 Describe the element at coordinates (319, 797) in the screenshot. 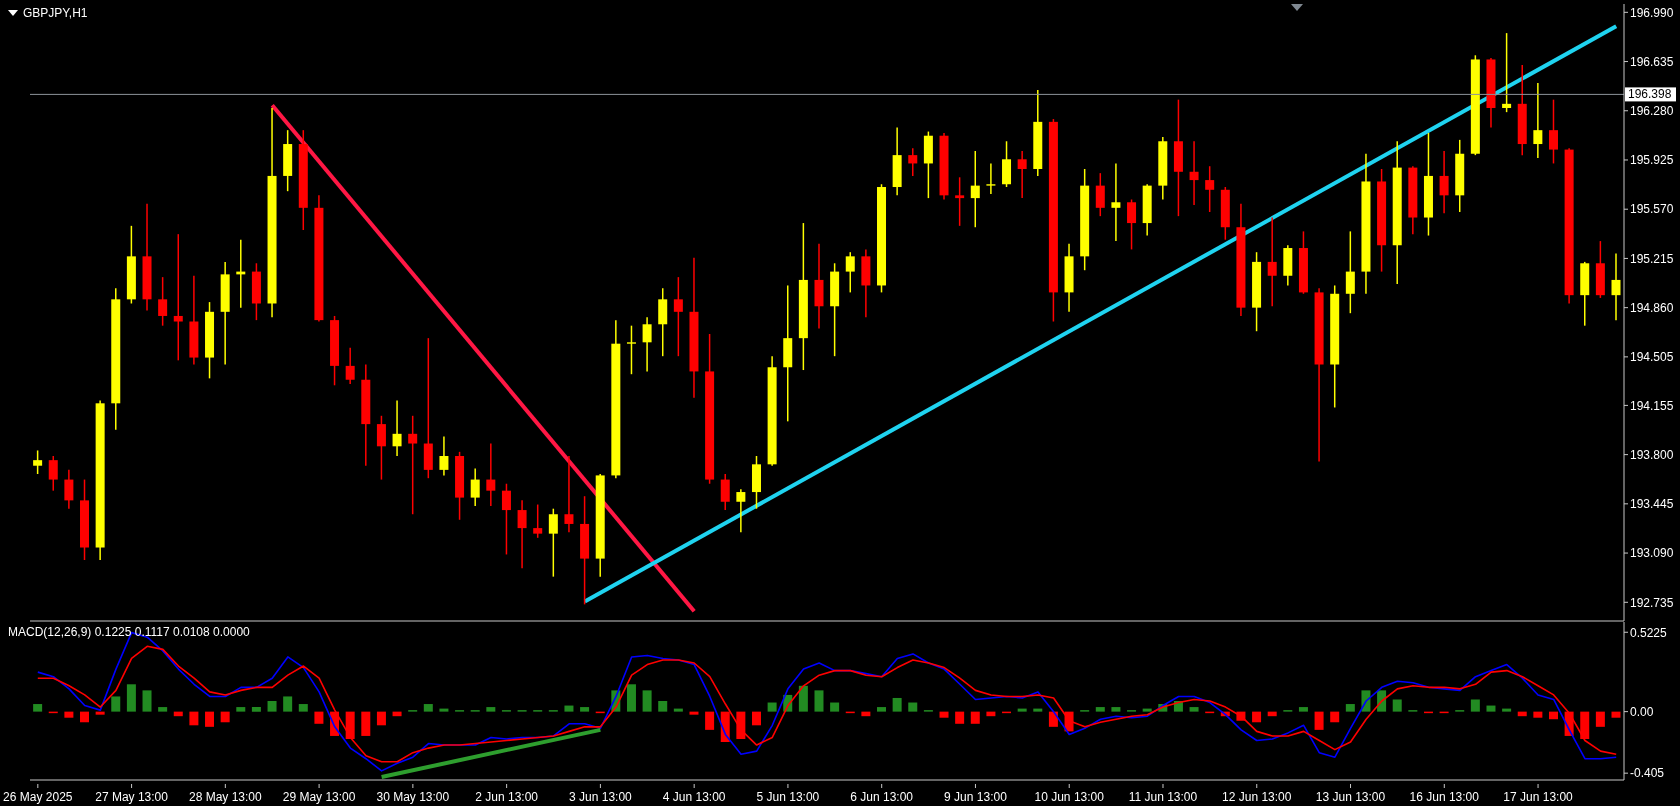

I see `x-tick-label: 29 May 13:00` at that location.